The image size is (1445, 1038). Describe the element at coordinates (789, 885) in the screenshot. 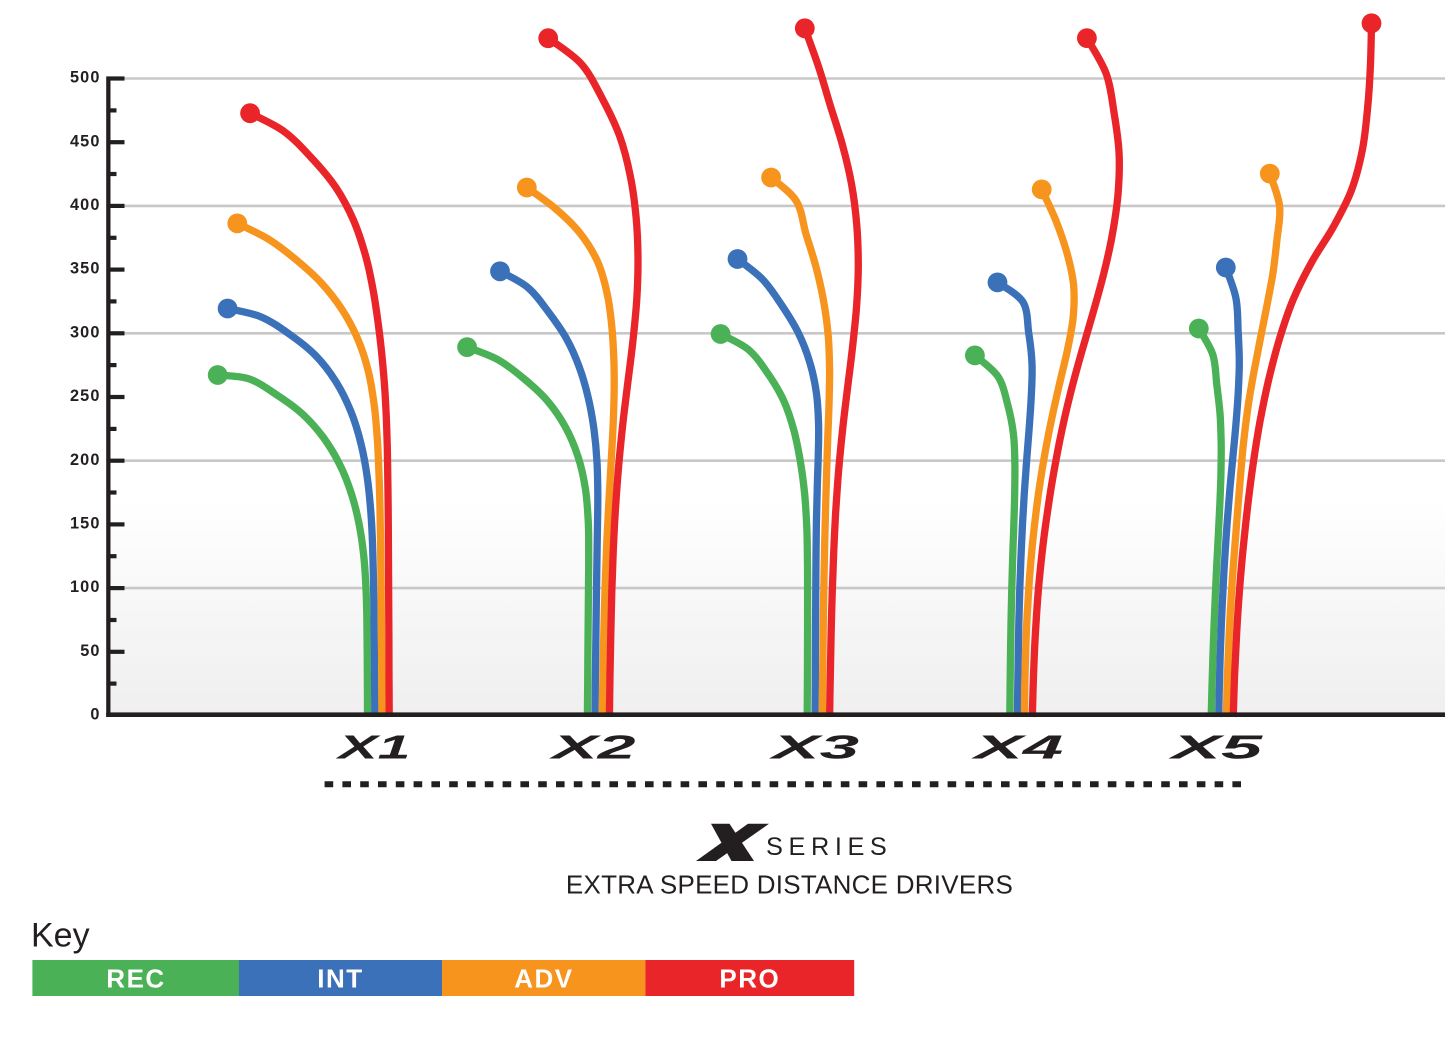

I see `svg-text: EXTRA SPEED DISTANCE DRIVERS` at that location.